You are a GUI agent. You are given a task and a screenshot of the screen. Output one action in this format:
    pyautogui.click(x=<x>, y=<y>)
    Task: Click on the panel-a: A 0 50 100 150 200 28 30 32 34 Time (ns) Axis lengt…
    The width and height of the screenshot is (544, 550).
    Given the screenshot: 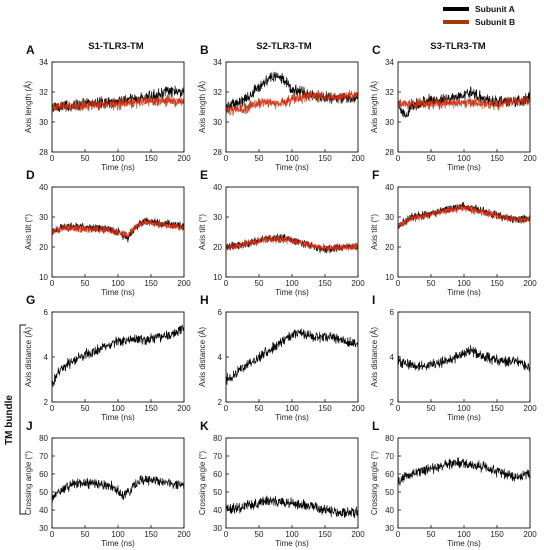 What is the action you would take?
    pyautogui.click(x=107, y=107)
    